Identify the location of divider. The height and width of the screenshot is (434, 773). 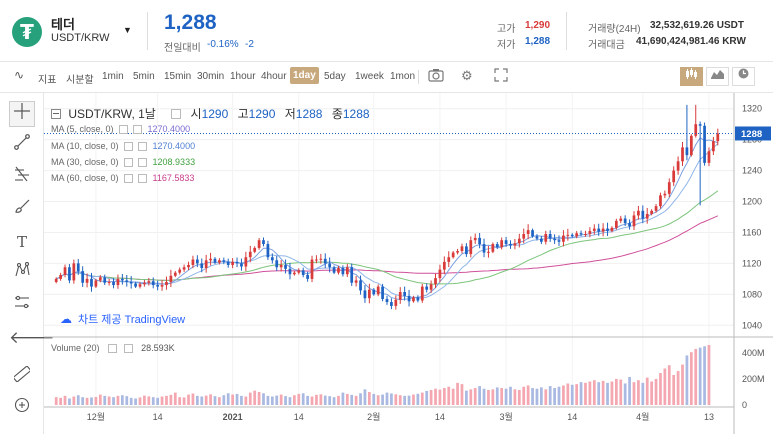
(566, 31).